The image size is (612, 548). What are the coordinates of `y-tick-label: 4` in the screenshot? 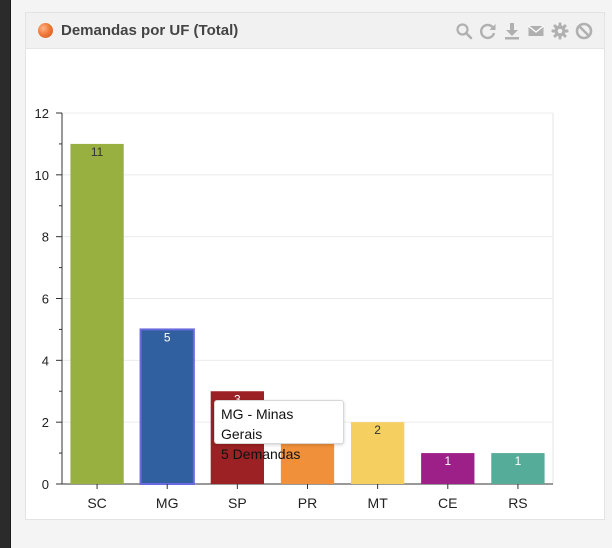 It's located at (45, 360).